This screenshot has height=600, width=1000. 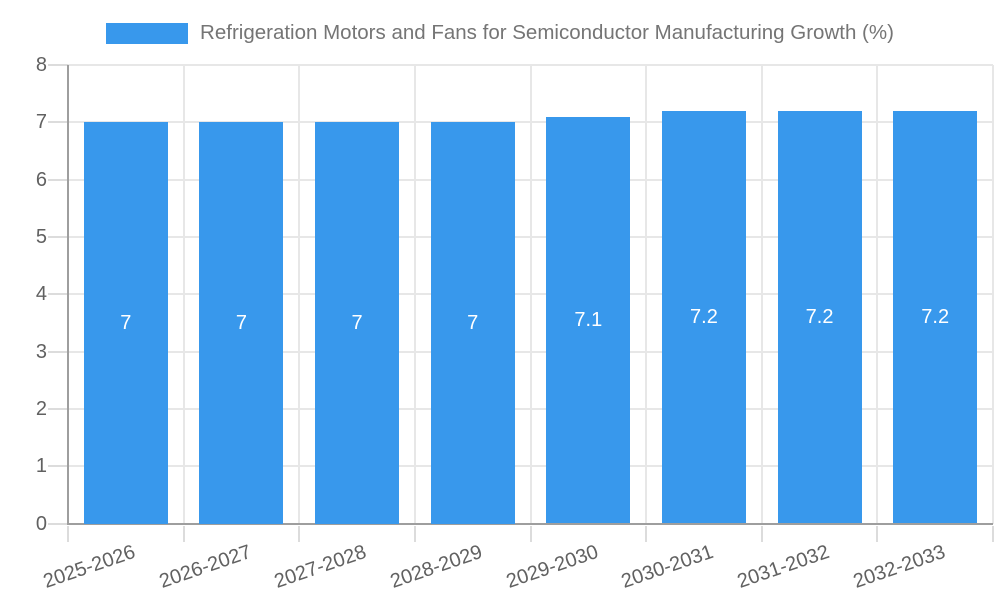 What do you see at coordinates (899, 566) in the screenshot?
I see `x-axis-label: 2032-2033` at bounding box center [899, 566].